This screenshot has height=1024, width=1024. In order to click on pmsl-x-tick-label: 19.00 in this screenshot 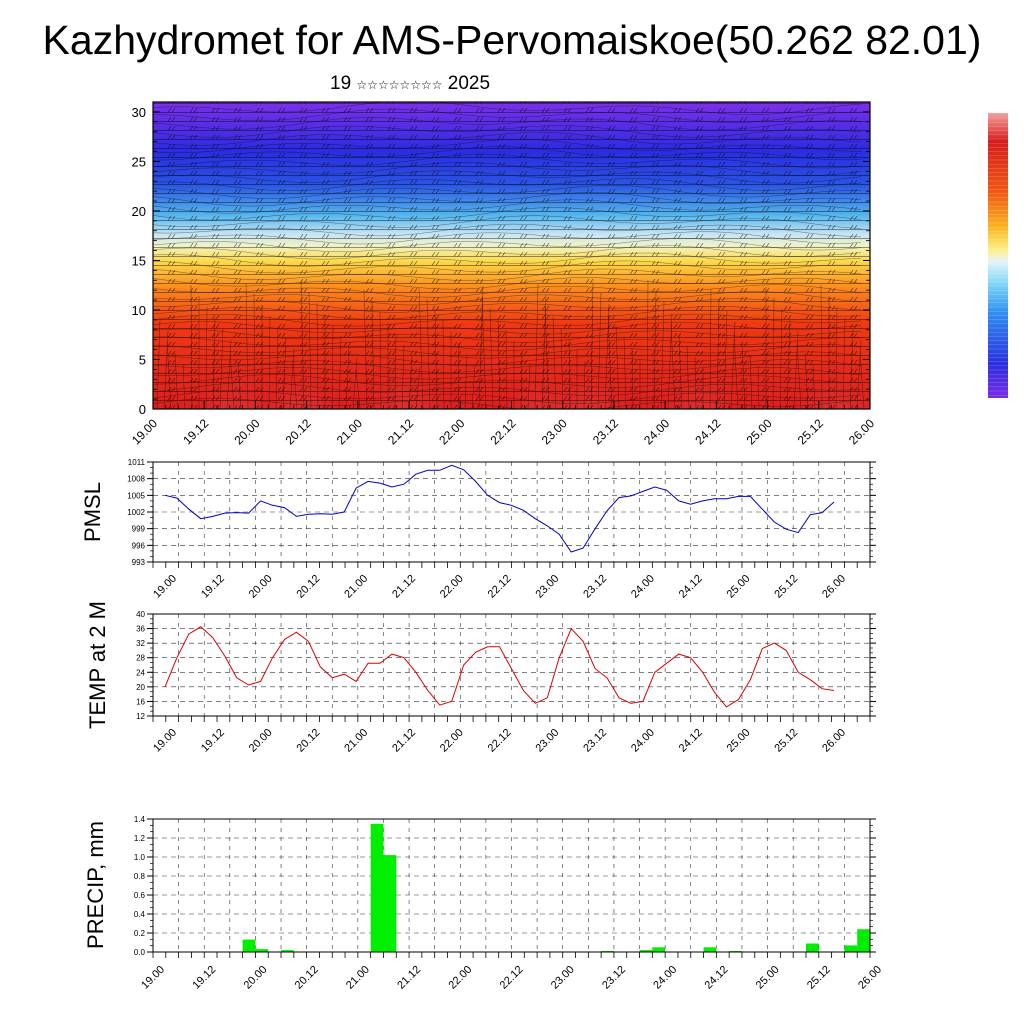, I will do `click(165, 587)`.